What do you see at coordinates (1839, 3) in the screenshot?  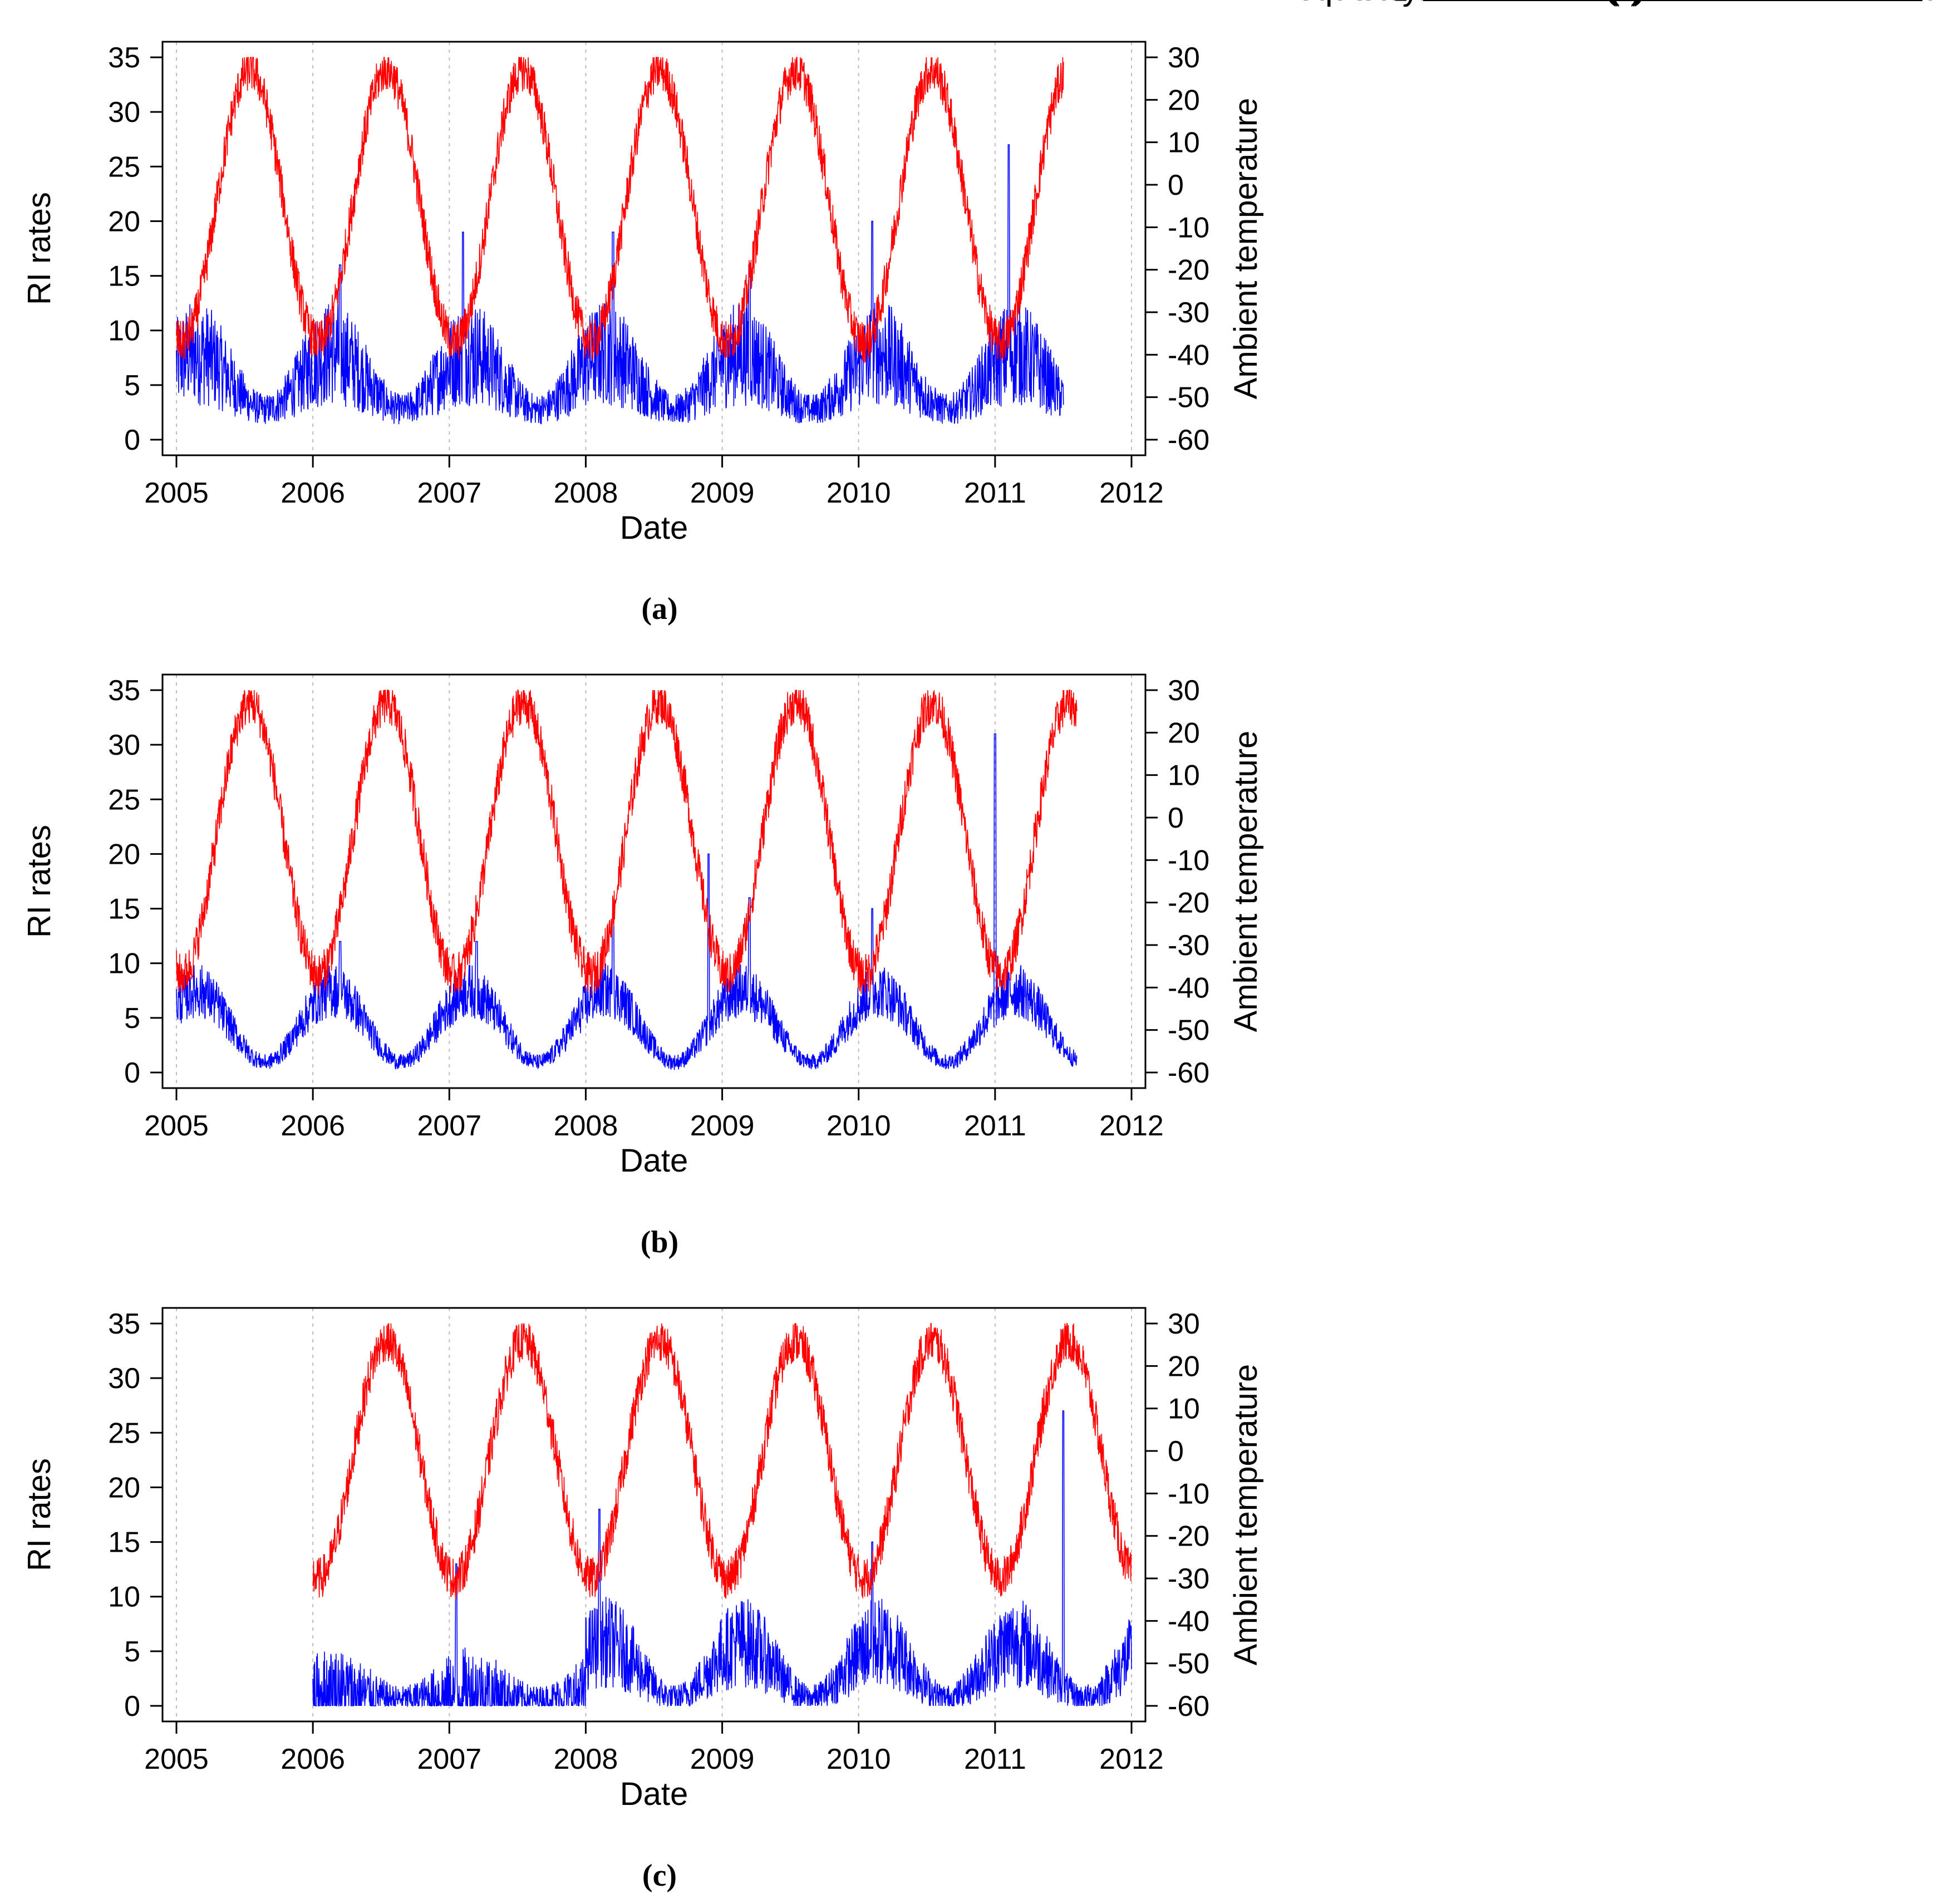 I see `x-tick-label: 25` at bounding box center [1839, 3].